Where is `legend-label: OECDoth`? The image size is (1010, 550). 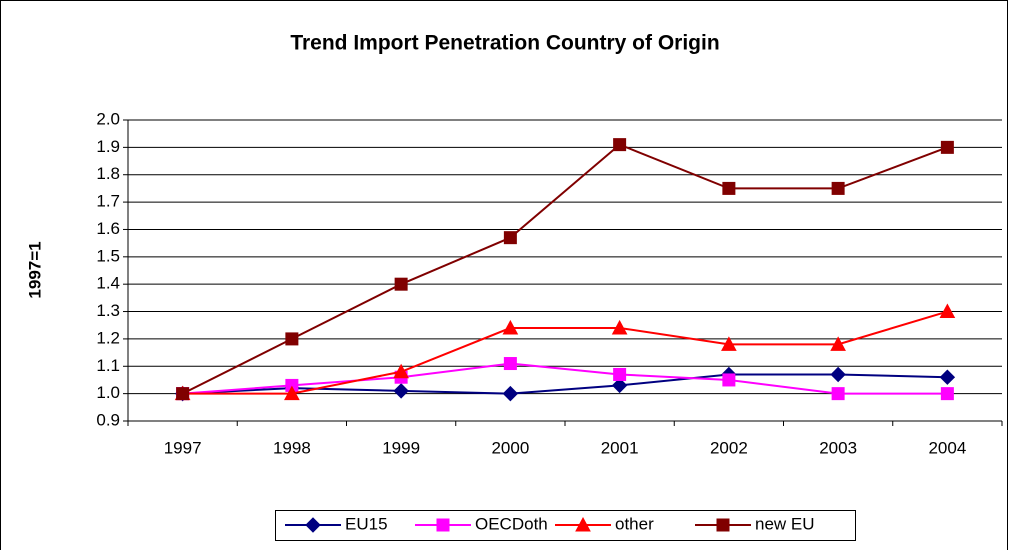
legend-label: OECDoth is located at coordinates (511, 523).